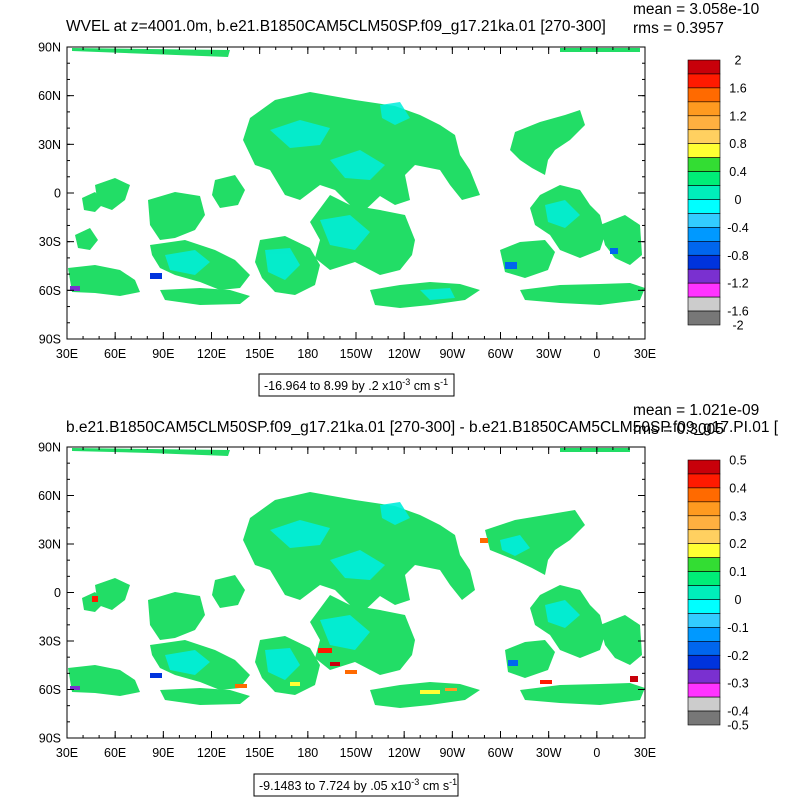  What do you see at coordinates (151, 452) in the screenshot?
I see `arctic-strip` at bounding box center [151, 452].